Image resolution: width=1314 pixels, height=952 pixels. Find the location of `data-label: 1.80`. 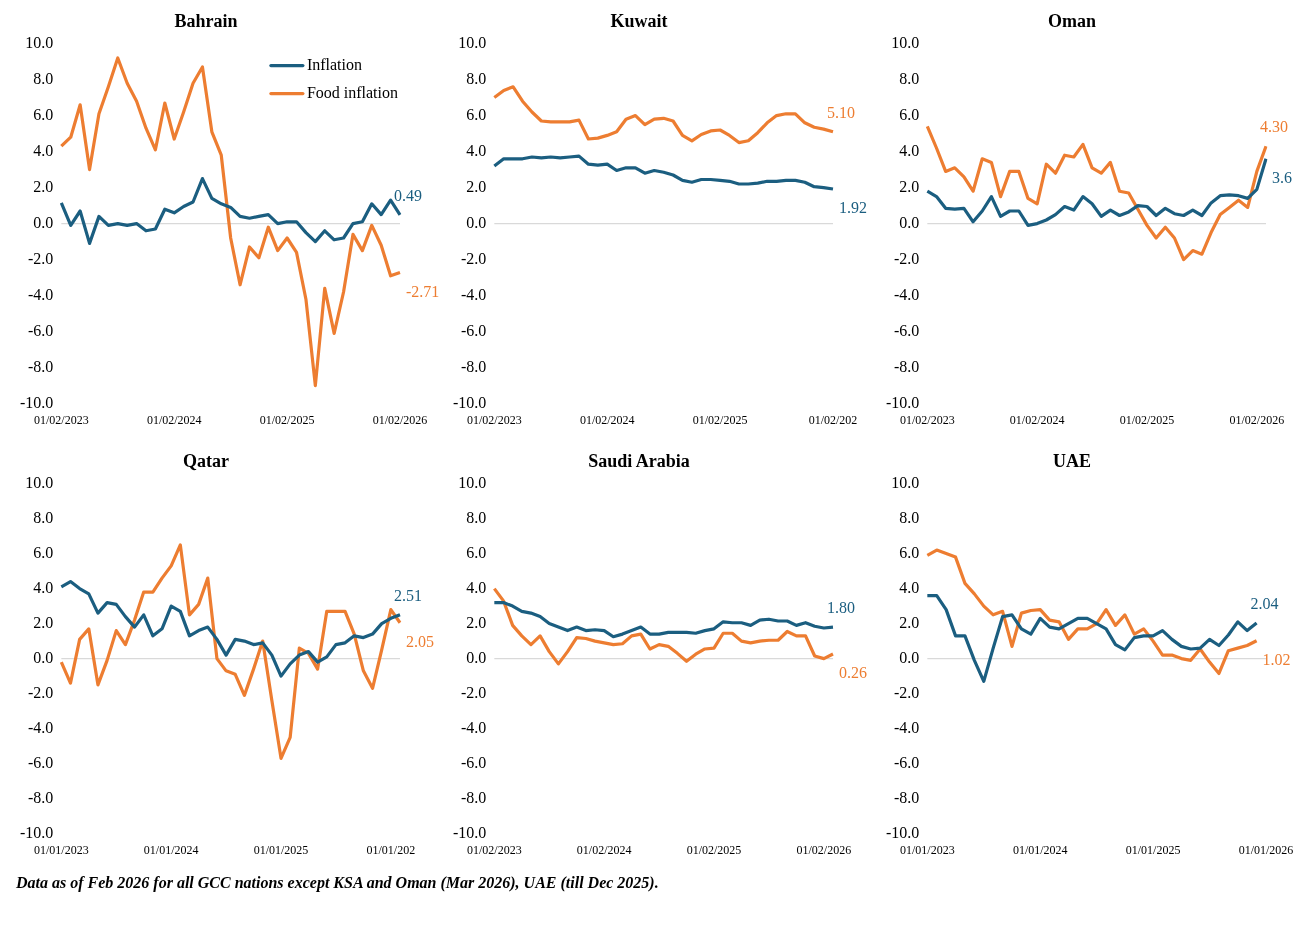

data-label: 1.80 is located at coordinates (841, 608).